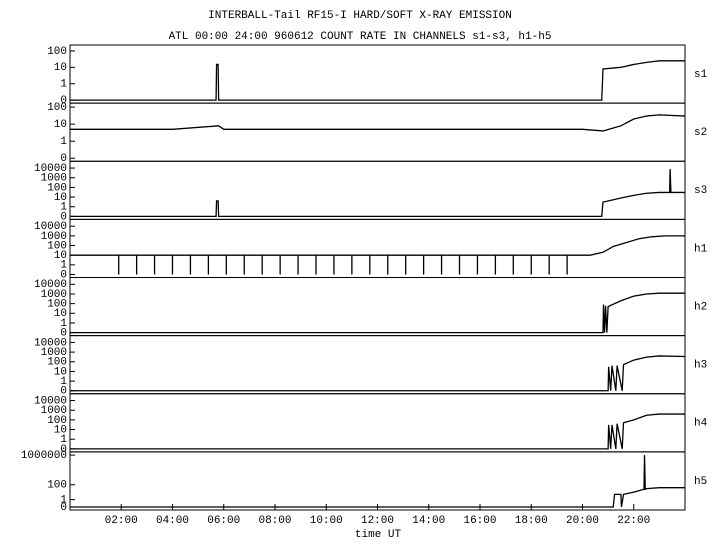  What do you see at coordinates (700, 482) in the screenshot?
I see `panel-name: h5` at bounding box center [700, 482].